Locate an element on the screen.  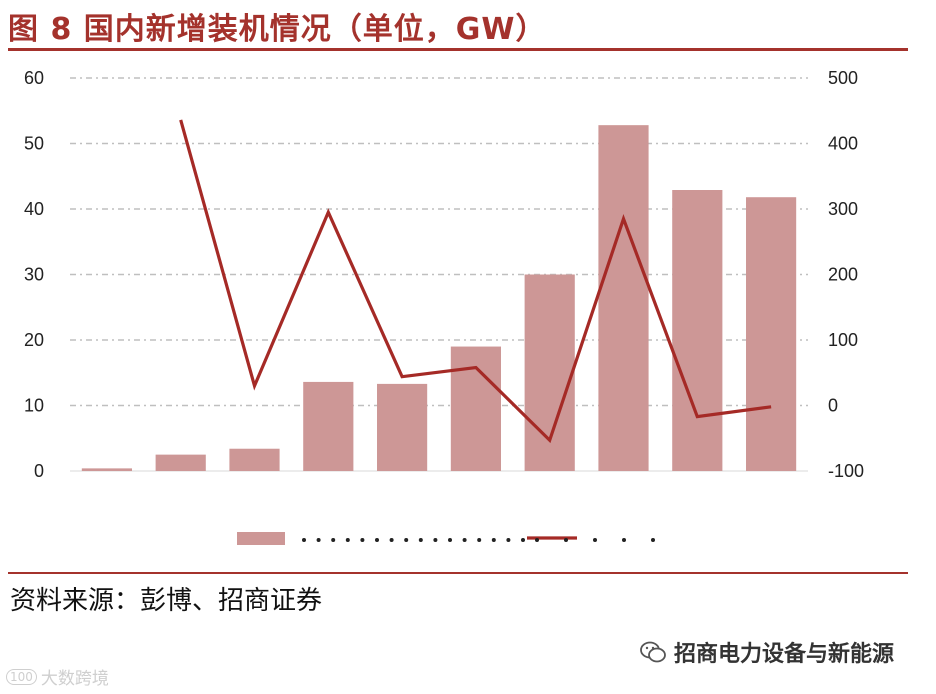
y2-tick-label: 500 is located at coordinates (843, 78).